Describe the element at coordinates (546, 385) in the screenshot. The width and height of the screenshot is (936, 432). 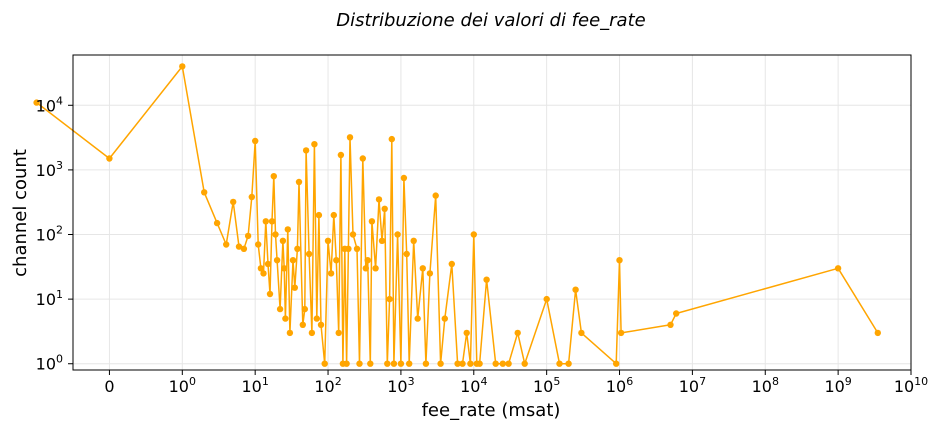
I see `x-tick-label: 10⁵` at that location.